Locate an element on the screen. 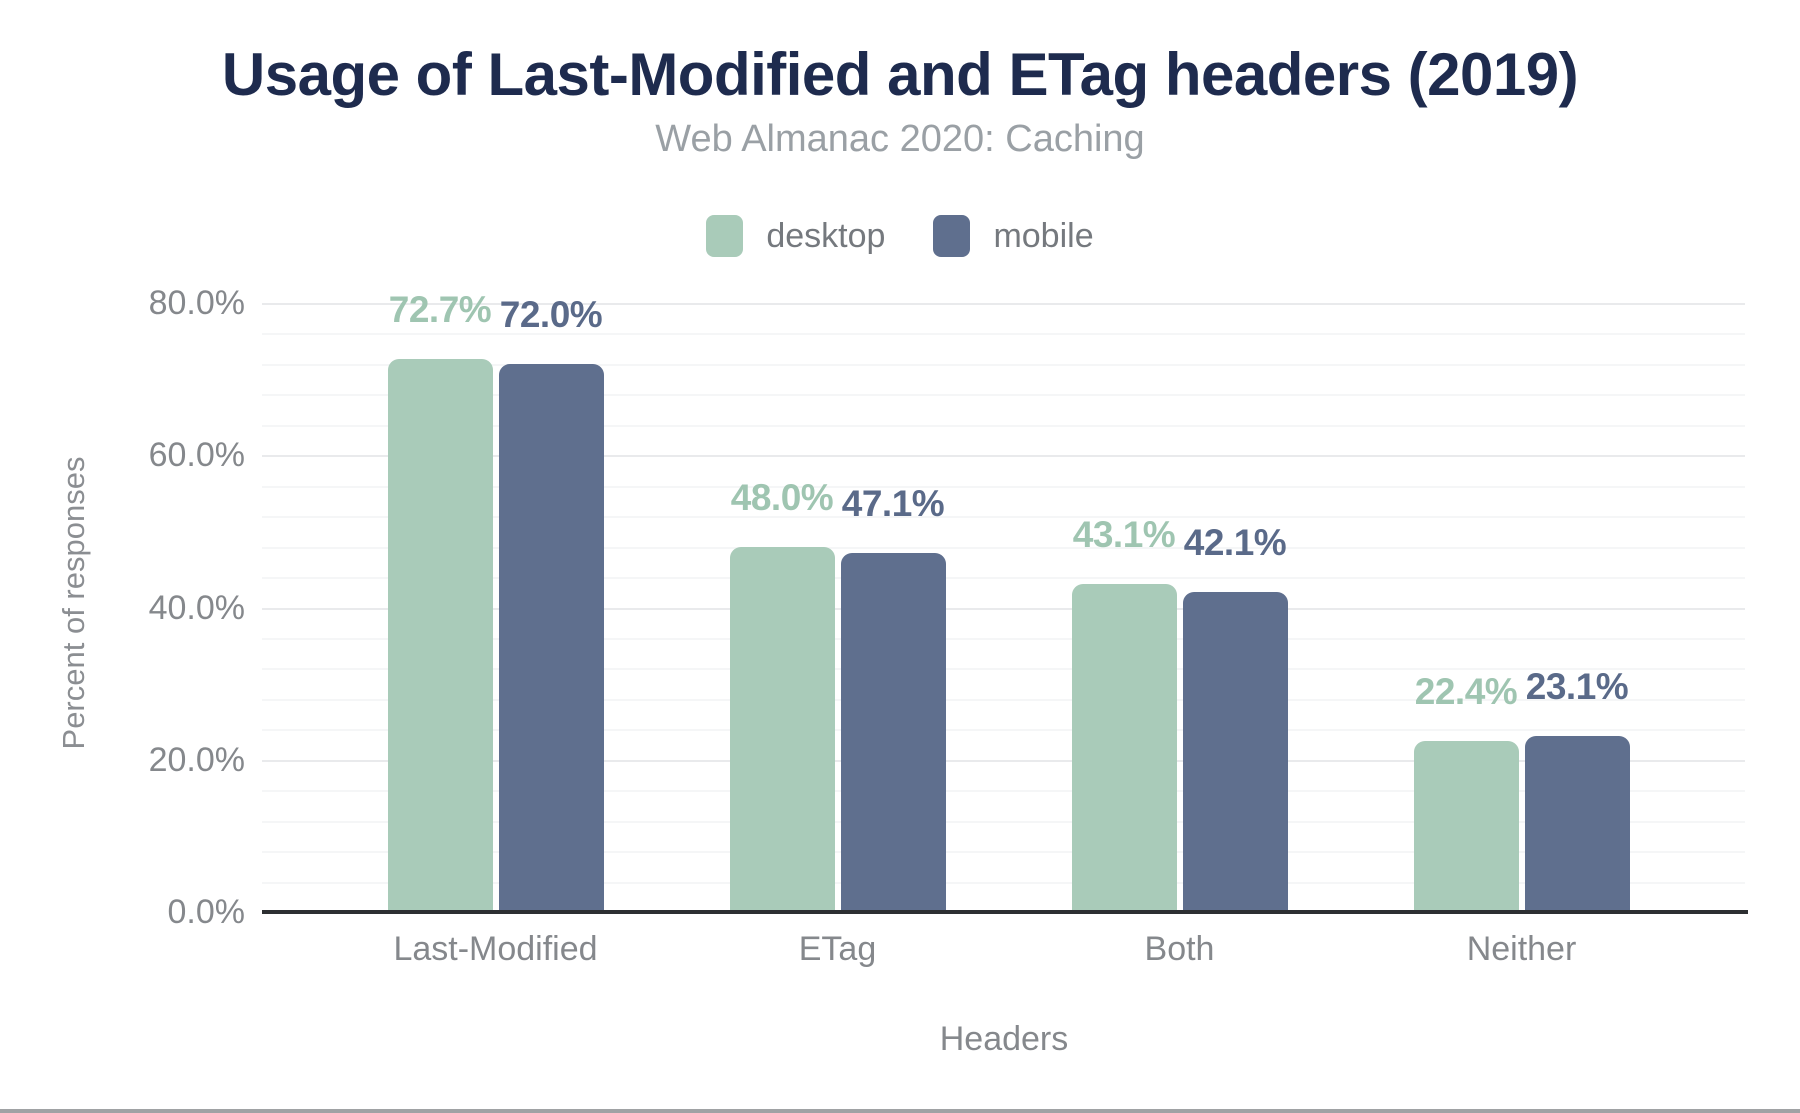 The width and height of the screenshot is (1800, 1113). bar-value-label-mobile: 23.1% is located at coordinates (1577, 686).